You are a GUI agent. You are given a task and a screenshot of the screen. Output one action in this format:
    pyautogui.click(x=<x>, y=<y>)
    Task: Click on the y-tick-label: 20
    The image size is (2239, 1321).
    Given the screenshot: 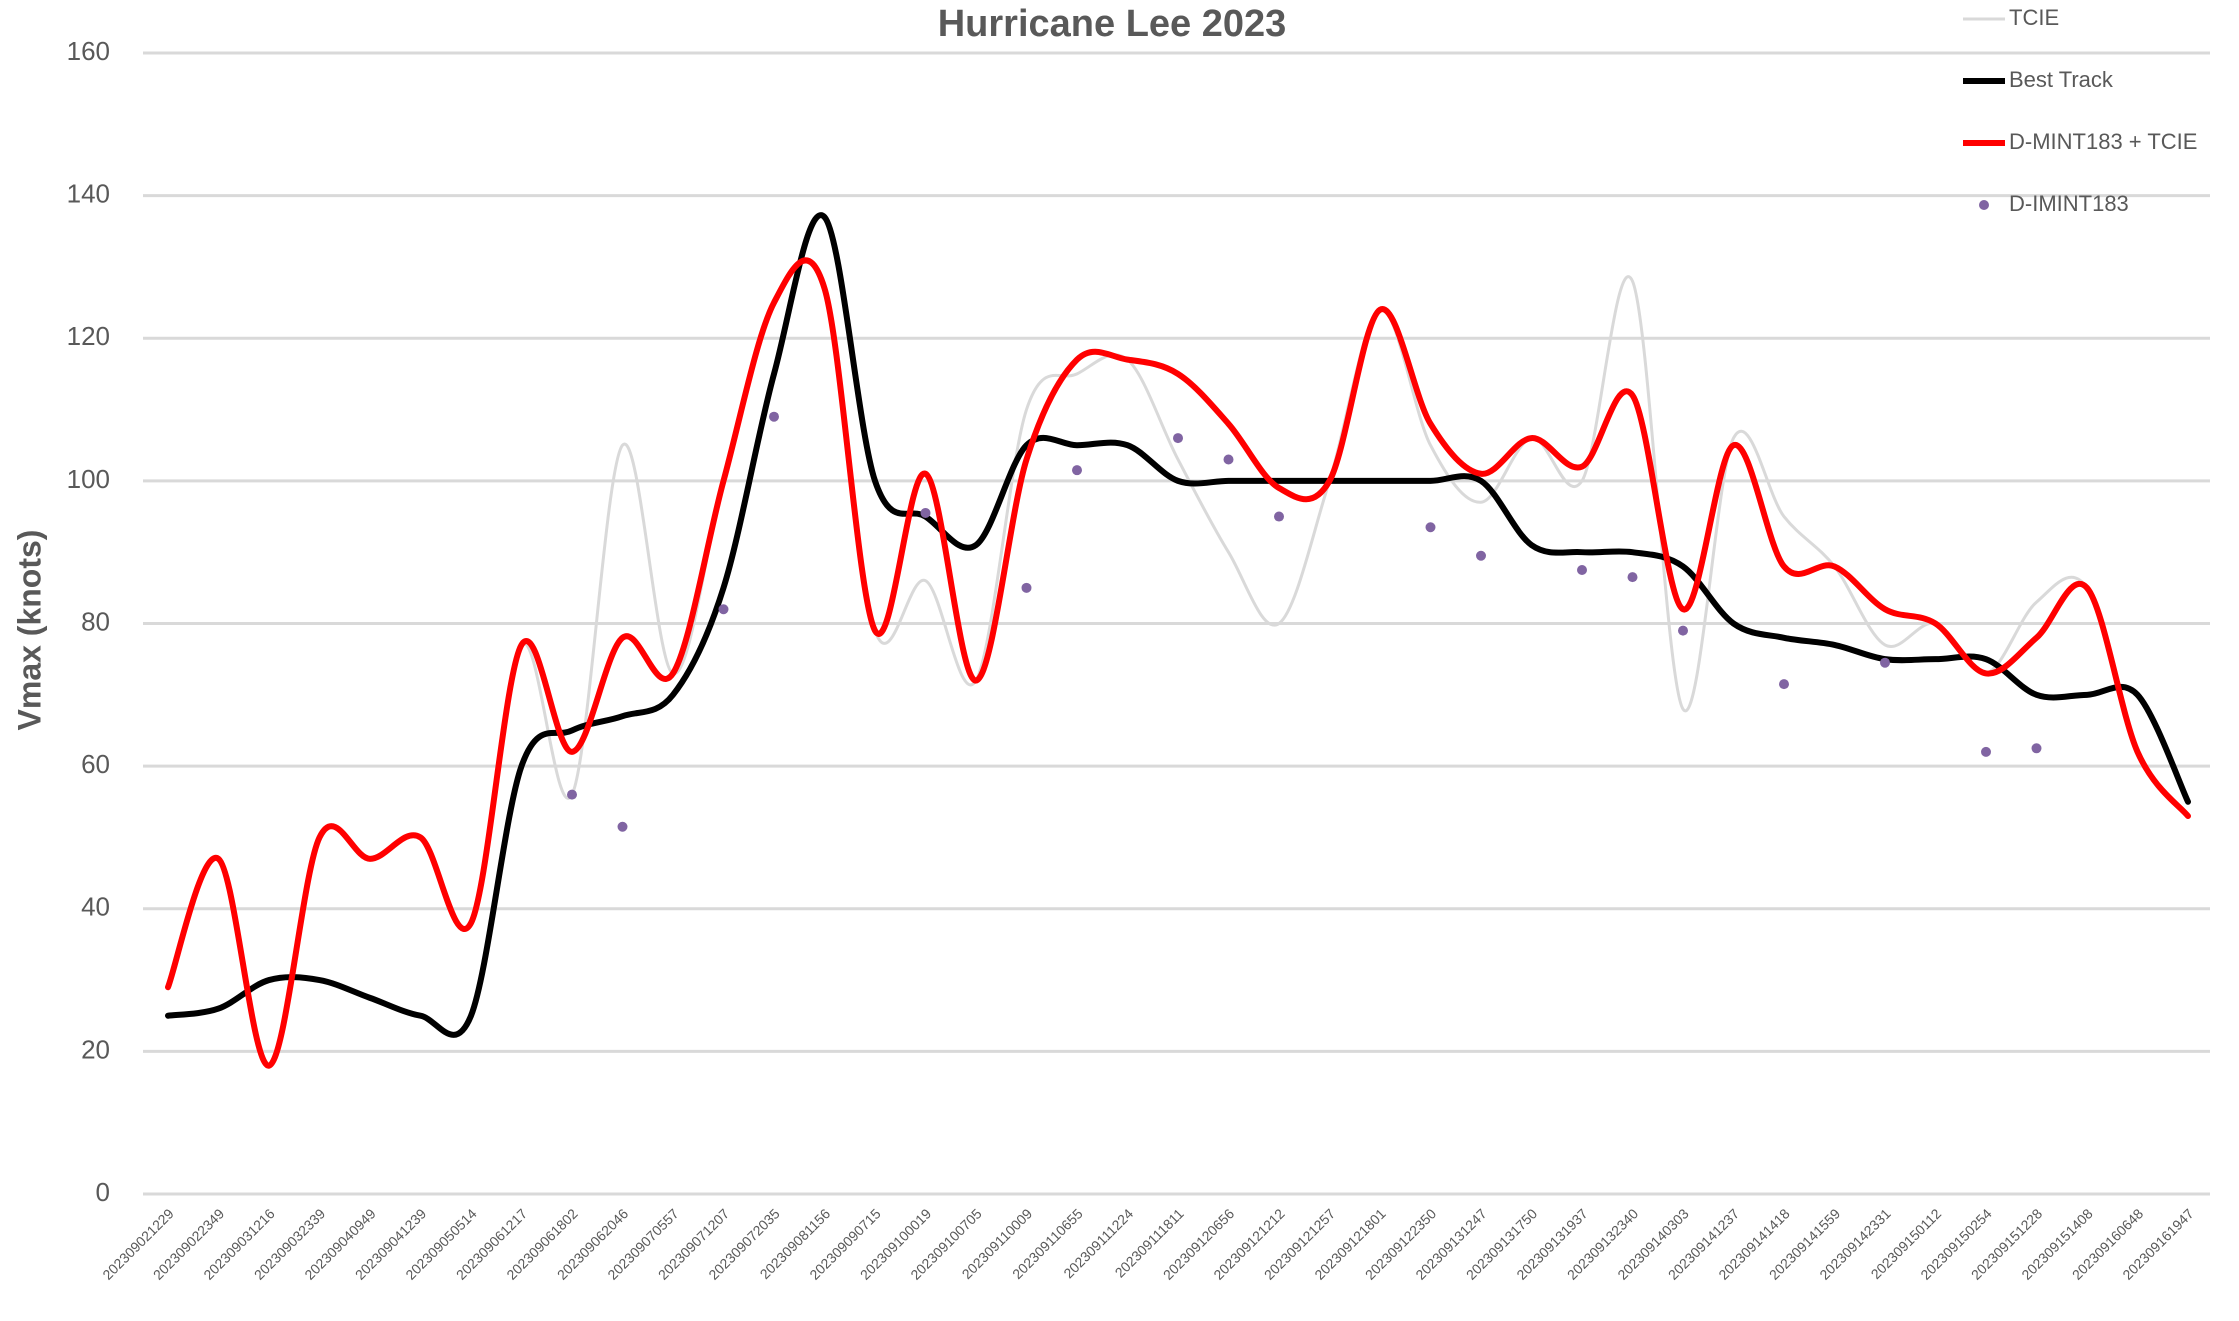 What is the action you would take?
    pyautogui.click(x=95, y=1049)
    